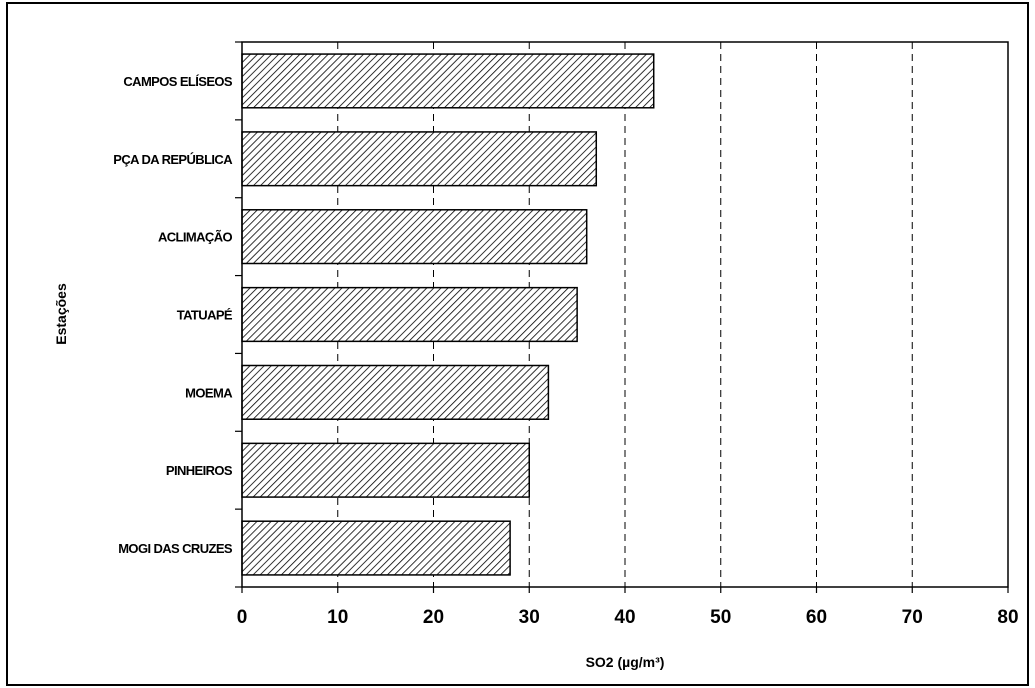 Image resolution: width=1035 pixels, height=688 pixels. What do you see at coordinates (195, 237) in the screenshot?
I see `category-label: ACLIMAÇÃO` at bounding box center [195, 237].